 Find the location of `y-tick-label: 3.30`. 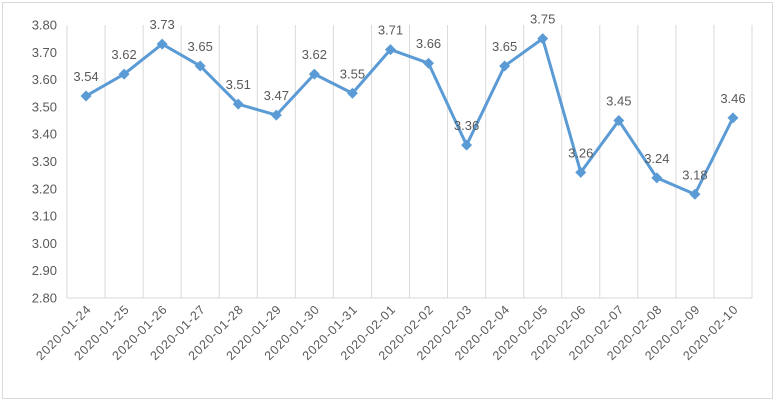

y-tick-label: 3.30 is located at coordinates (44, 161).